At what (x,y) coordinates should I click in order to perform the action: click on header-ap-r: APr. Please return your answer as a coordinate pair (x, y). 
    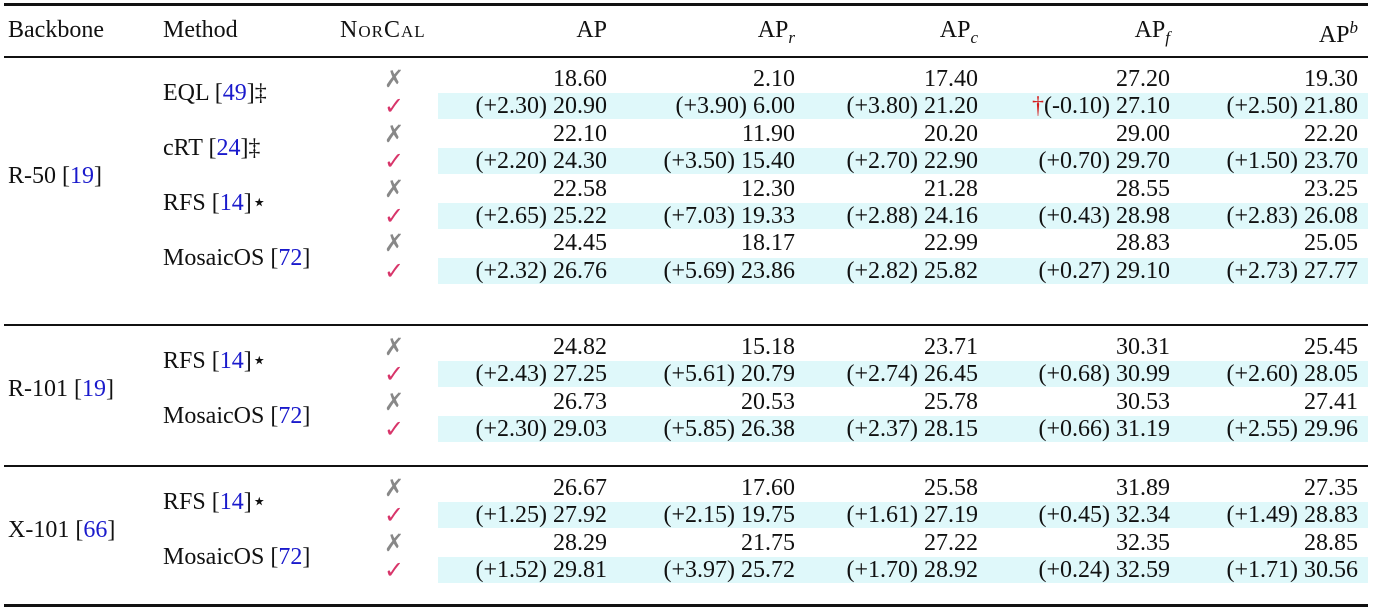
    Looking at the image, I should click on (776, 34).